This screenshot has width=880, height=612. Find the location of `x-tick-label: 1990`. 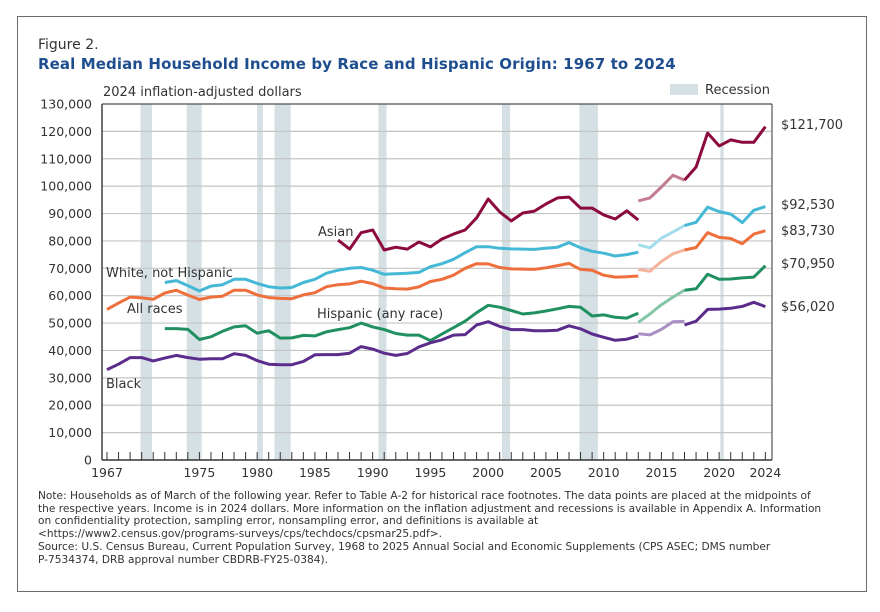

x-tick-label: 1990 is located at coordinates (373, 472).